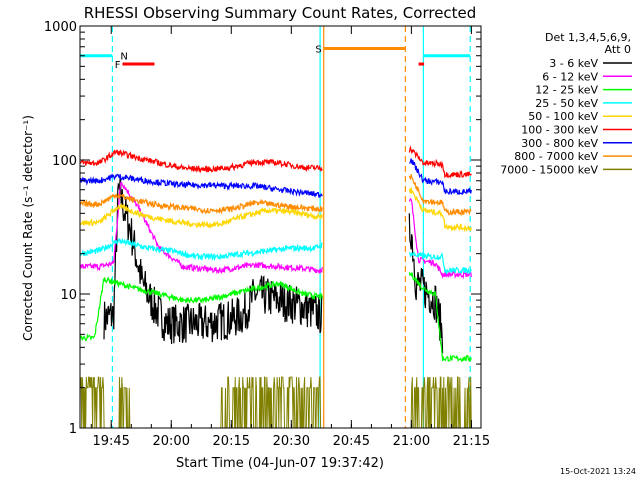  Describe the element at coordinates (566, 103) in the screenshot. I see `legend-label-3: 25 - 50 keV` at that location.